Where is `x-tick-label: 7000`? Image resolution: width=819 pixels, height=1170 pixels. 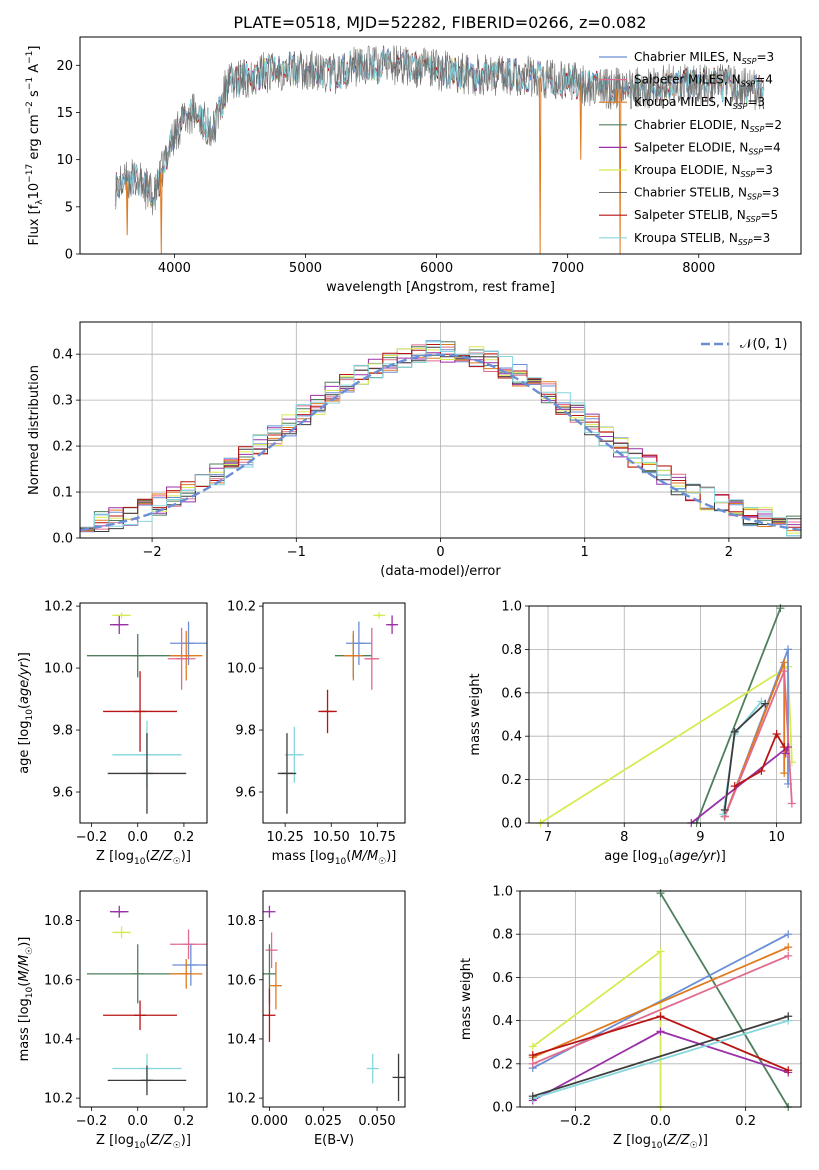 x-tick-label: 7000 is located at coordinates (567, 268).